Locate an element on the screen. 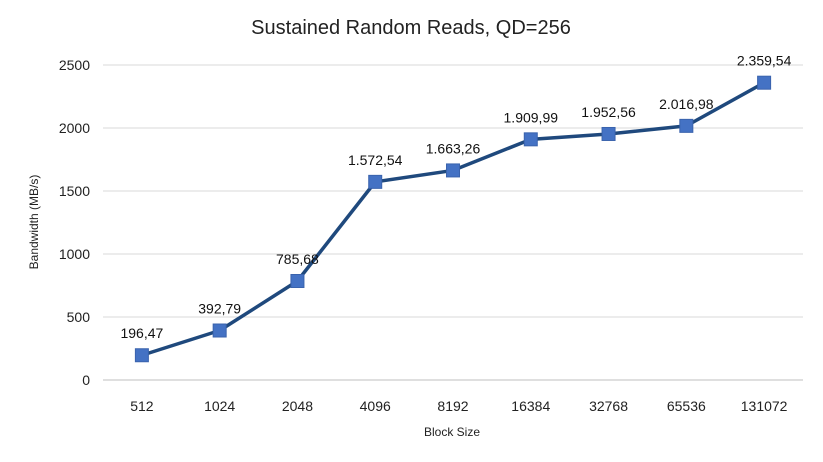 The height and width of the screenshot is (462, 823). data-label: 196,47 is located at coordinates (141, 333).